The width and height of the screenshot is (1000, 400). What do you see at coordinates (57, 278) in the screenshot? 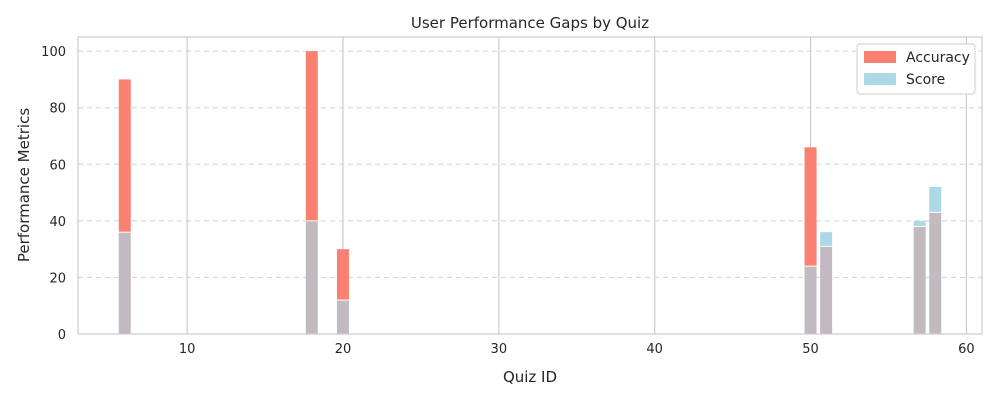
I see `y-tick-label: 20` at bounding box center [57, 278].